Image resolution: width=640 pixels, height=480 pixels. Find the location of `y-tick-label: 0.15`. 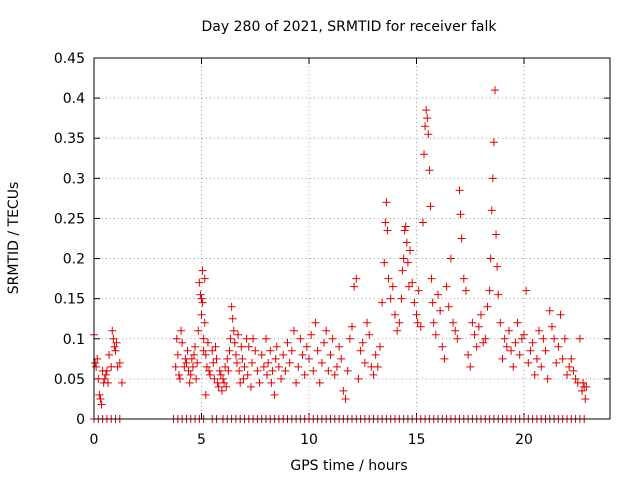

y-tick-label: 0.15 is located at coordinates (69, 300).